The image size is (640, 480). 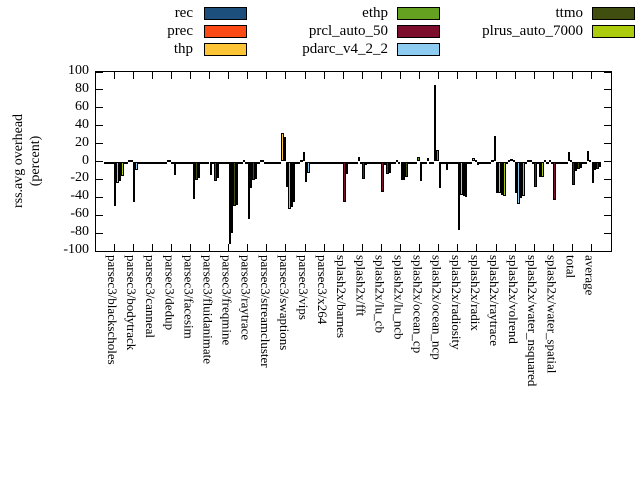 I want to click on y-tick-label: -60, so click(x=79, y=214).